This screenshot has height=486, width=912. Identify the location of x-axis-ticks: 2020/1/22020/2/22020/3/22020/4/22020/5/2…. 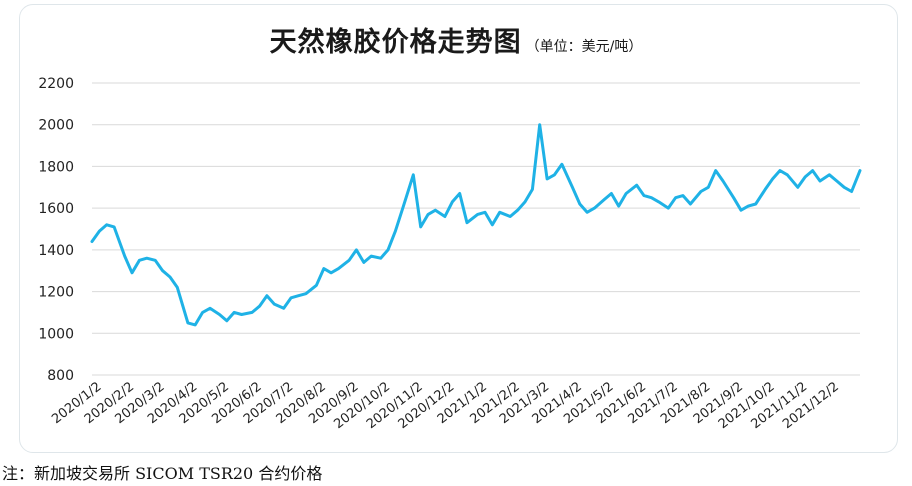
(445, 405).